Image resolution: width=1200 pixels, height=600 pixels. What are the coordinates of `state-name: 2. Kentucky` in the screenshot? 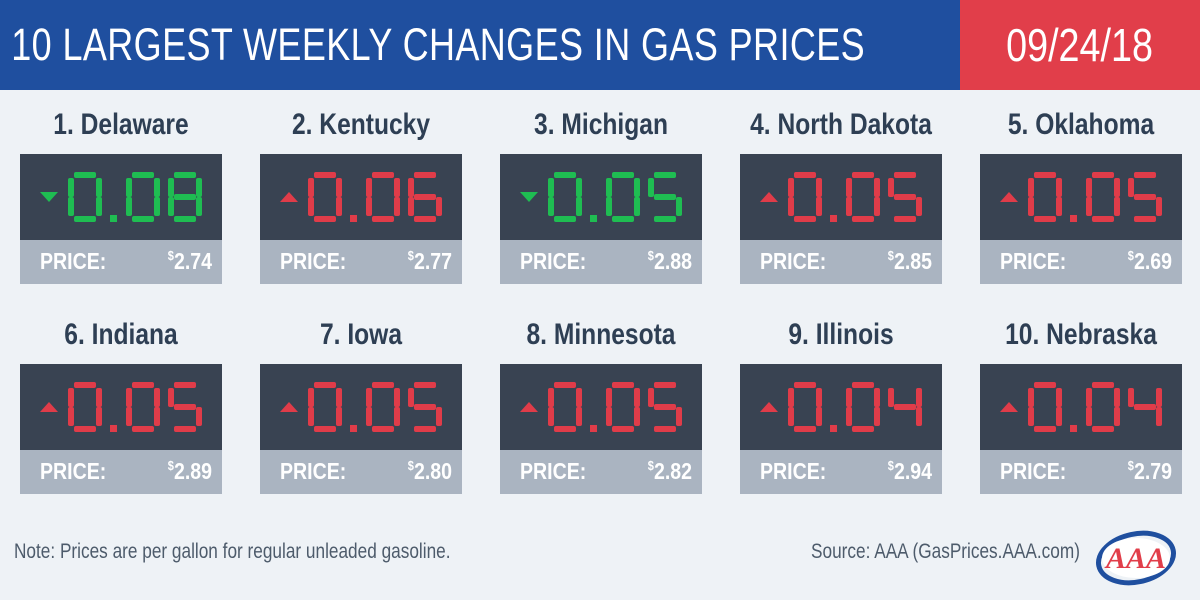 It's located at (361, 124).